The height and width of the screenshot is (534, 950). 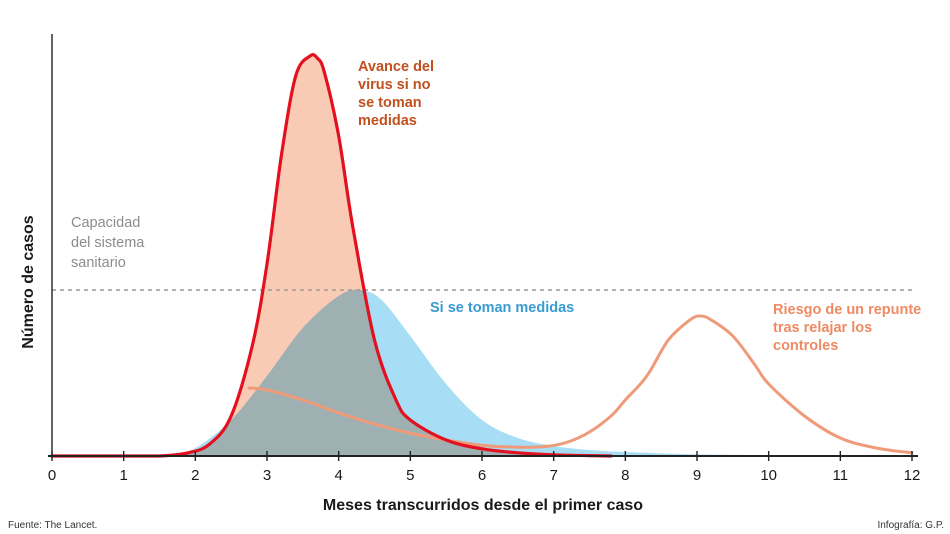 I want to click on credit-note: Infografía: G.P., so click(x=910, y=525).